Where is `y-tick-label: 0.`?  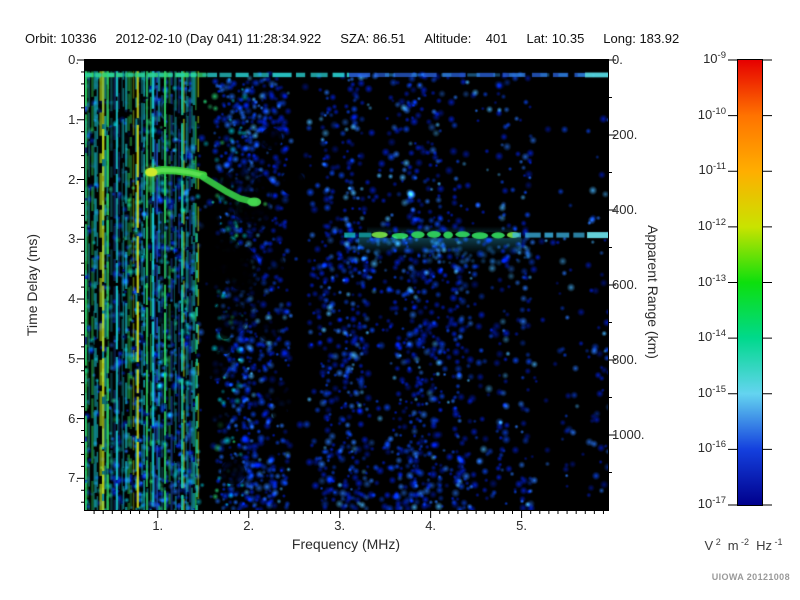
y-tick-label: 0. is located at coordinates (73, 59).